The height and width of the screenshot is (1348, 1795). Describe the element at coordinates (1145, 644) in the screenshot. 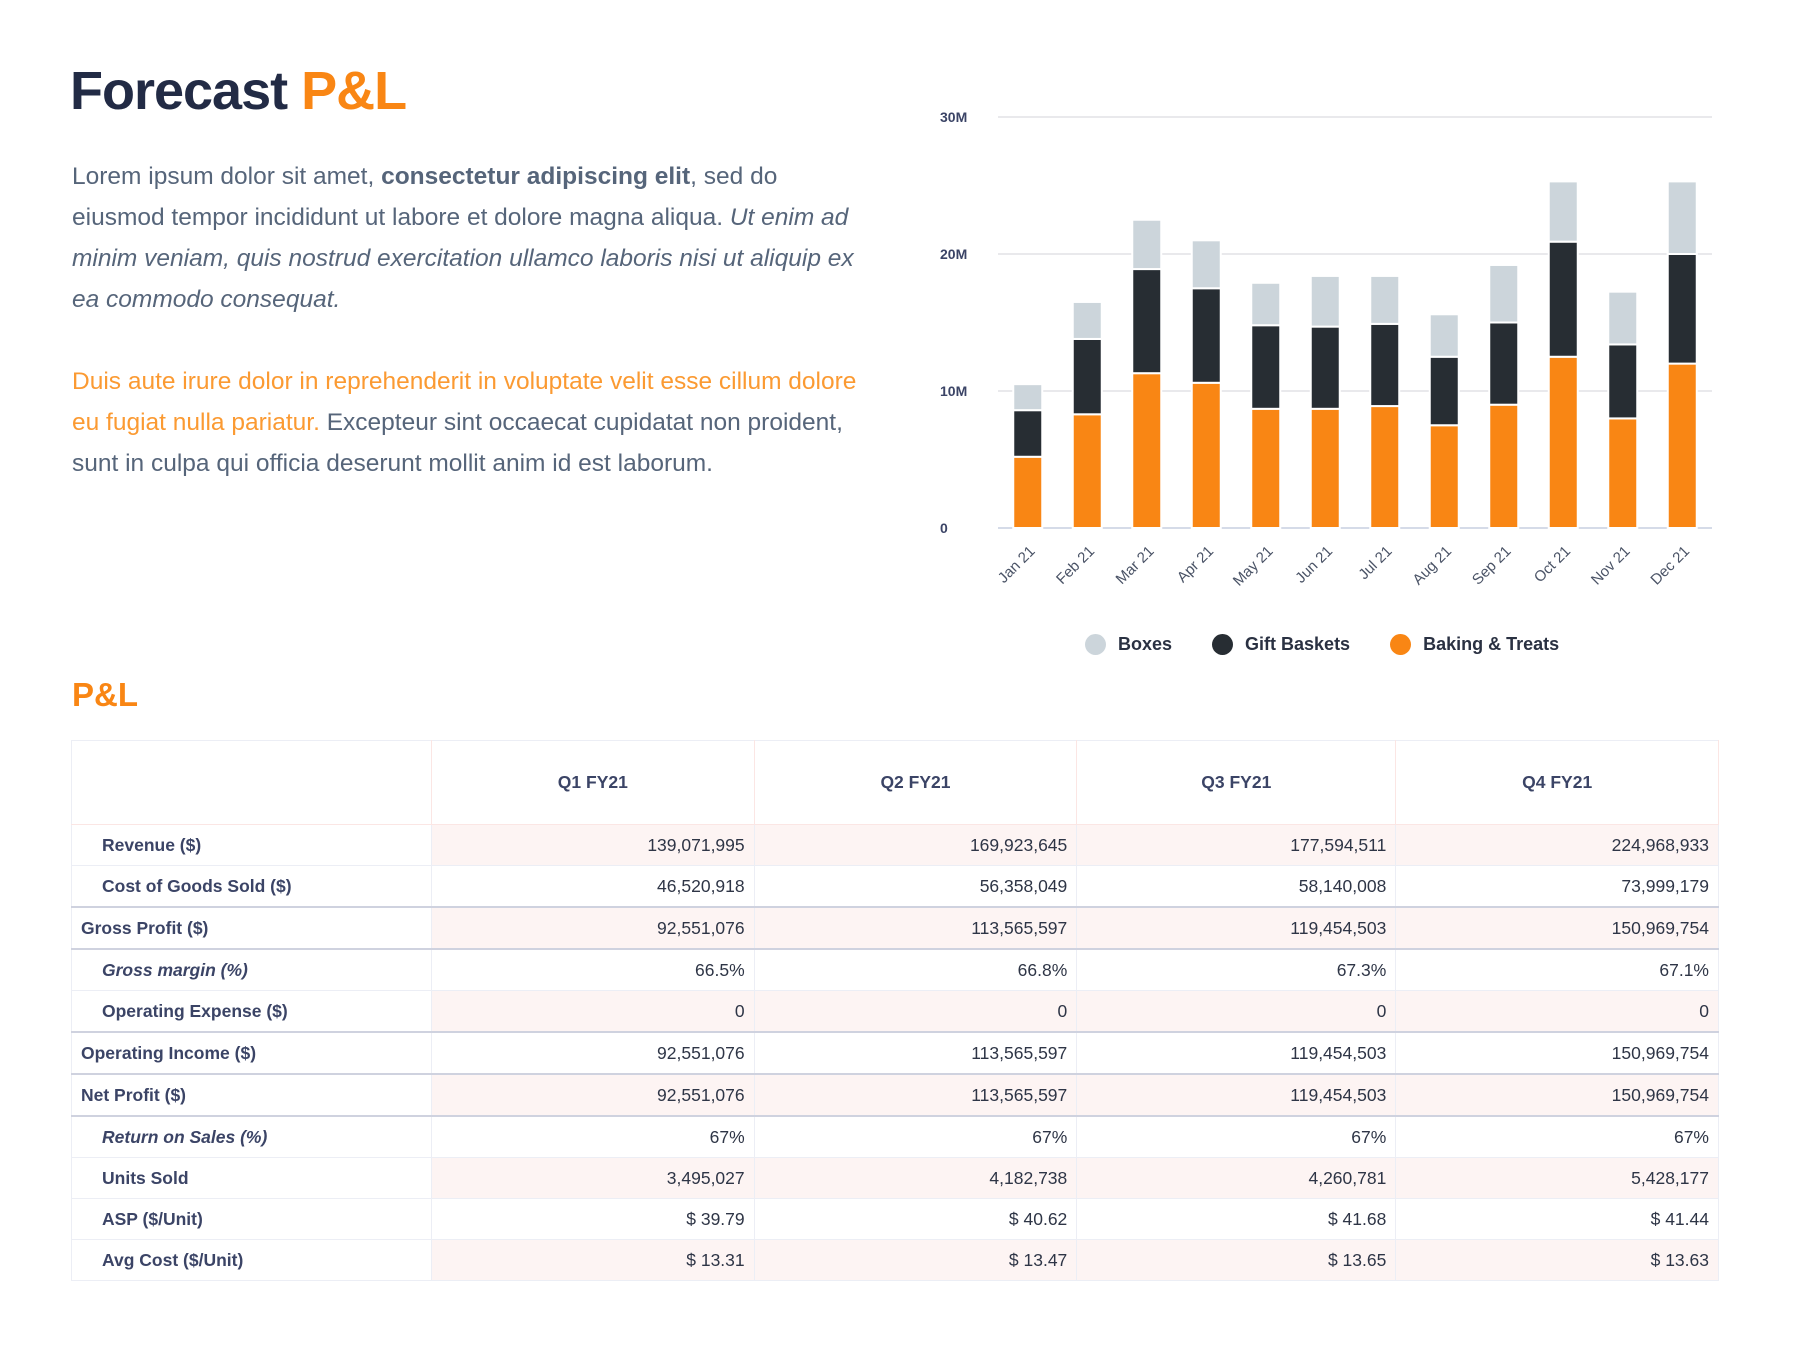

I see `legend-label: Boxes` at that location.